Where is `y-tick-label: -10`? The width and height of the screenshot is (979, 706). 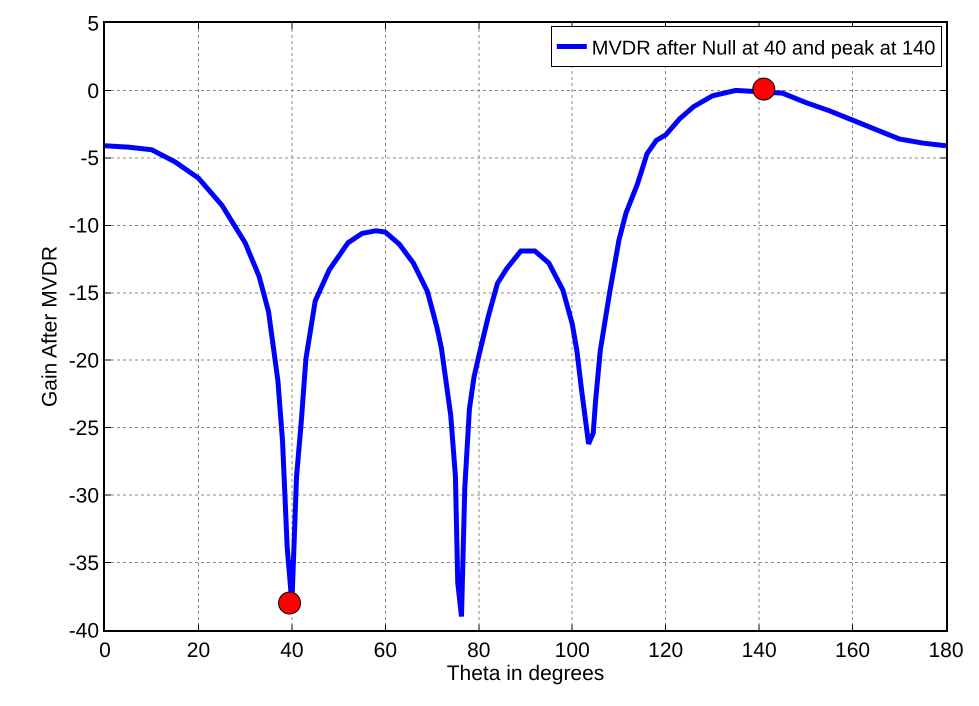
y-tick-label: -10 is located at coordinates (84, 226).